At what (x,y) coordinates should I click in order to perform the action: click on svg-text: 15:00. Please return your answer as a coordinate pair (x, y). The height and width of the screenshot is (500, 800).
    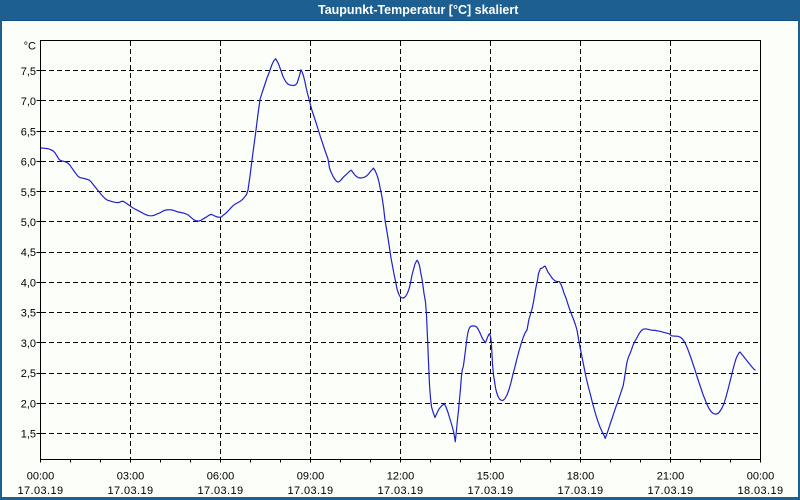
    Looking at the image, I should click on (491, 476).